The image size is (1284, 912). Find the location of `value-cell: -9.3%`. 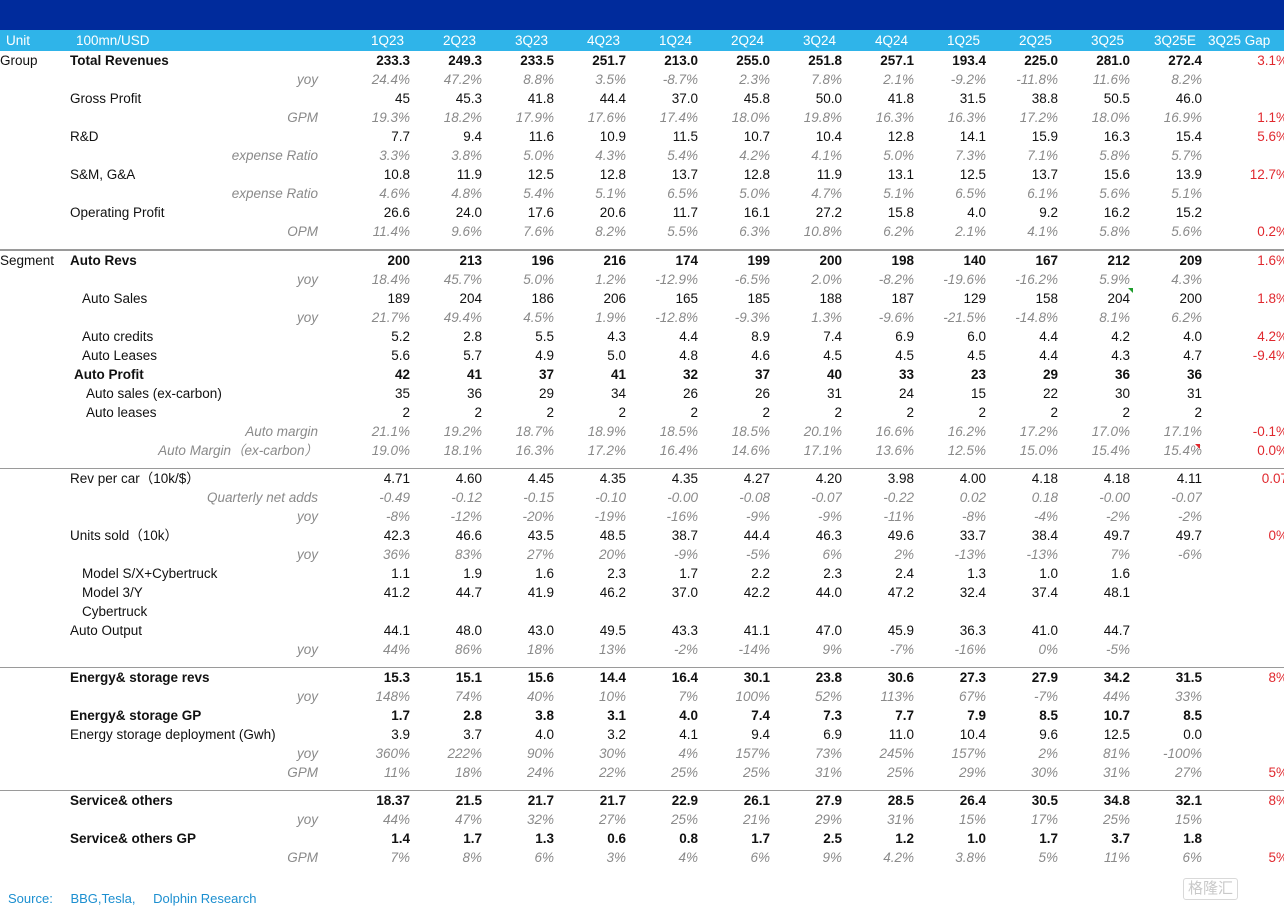

value-cell: -9.3% is located at coordinates (752, 317).